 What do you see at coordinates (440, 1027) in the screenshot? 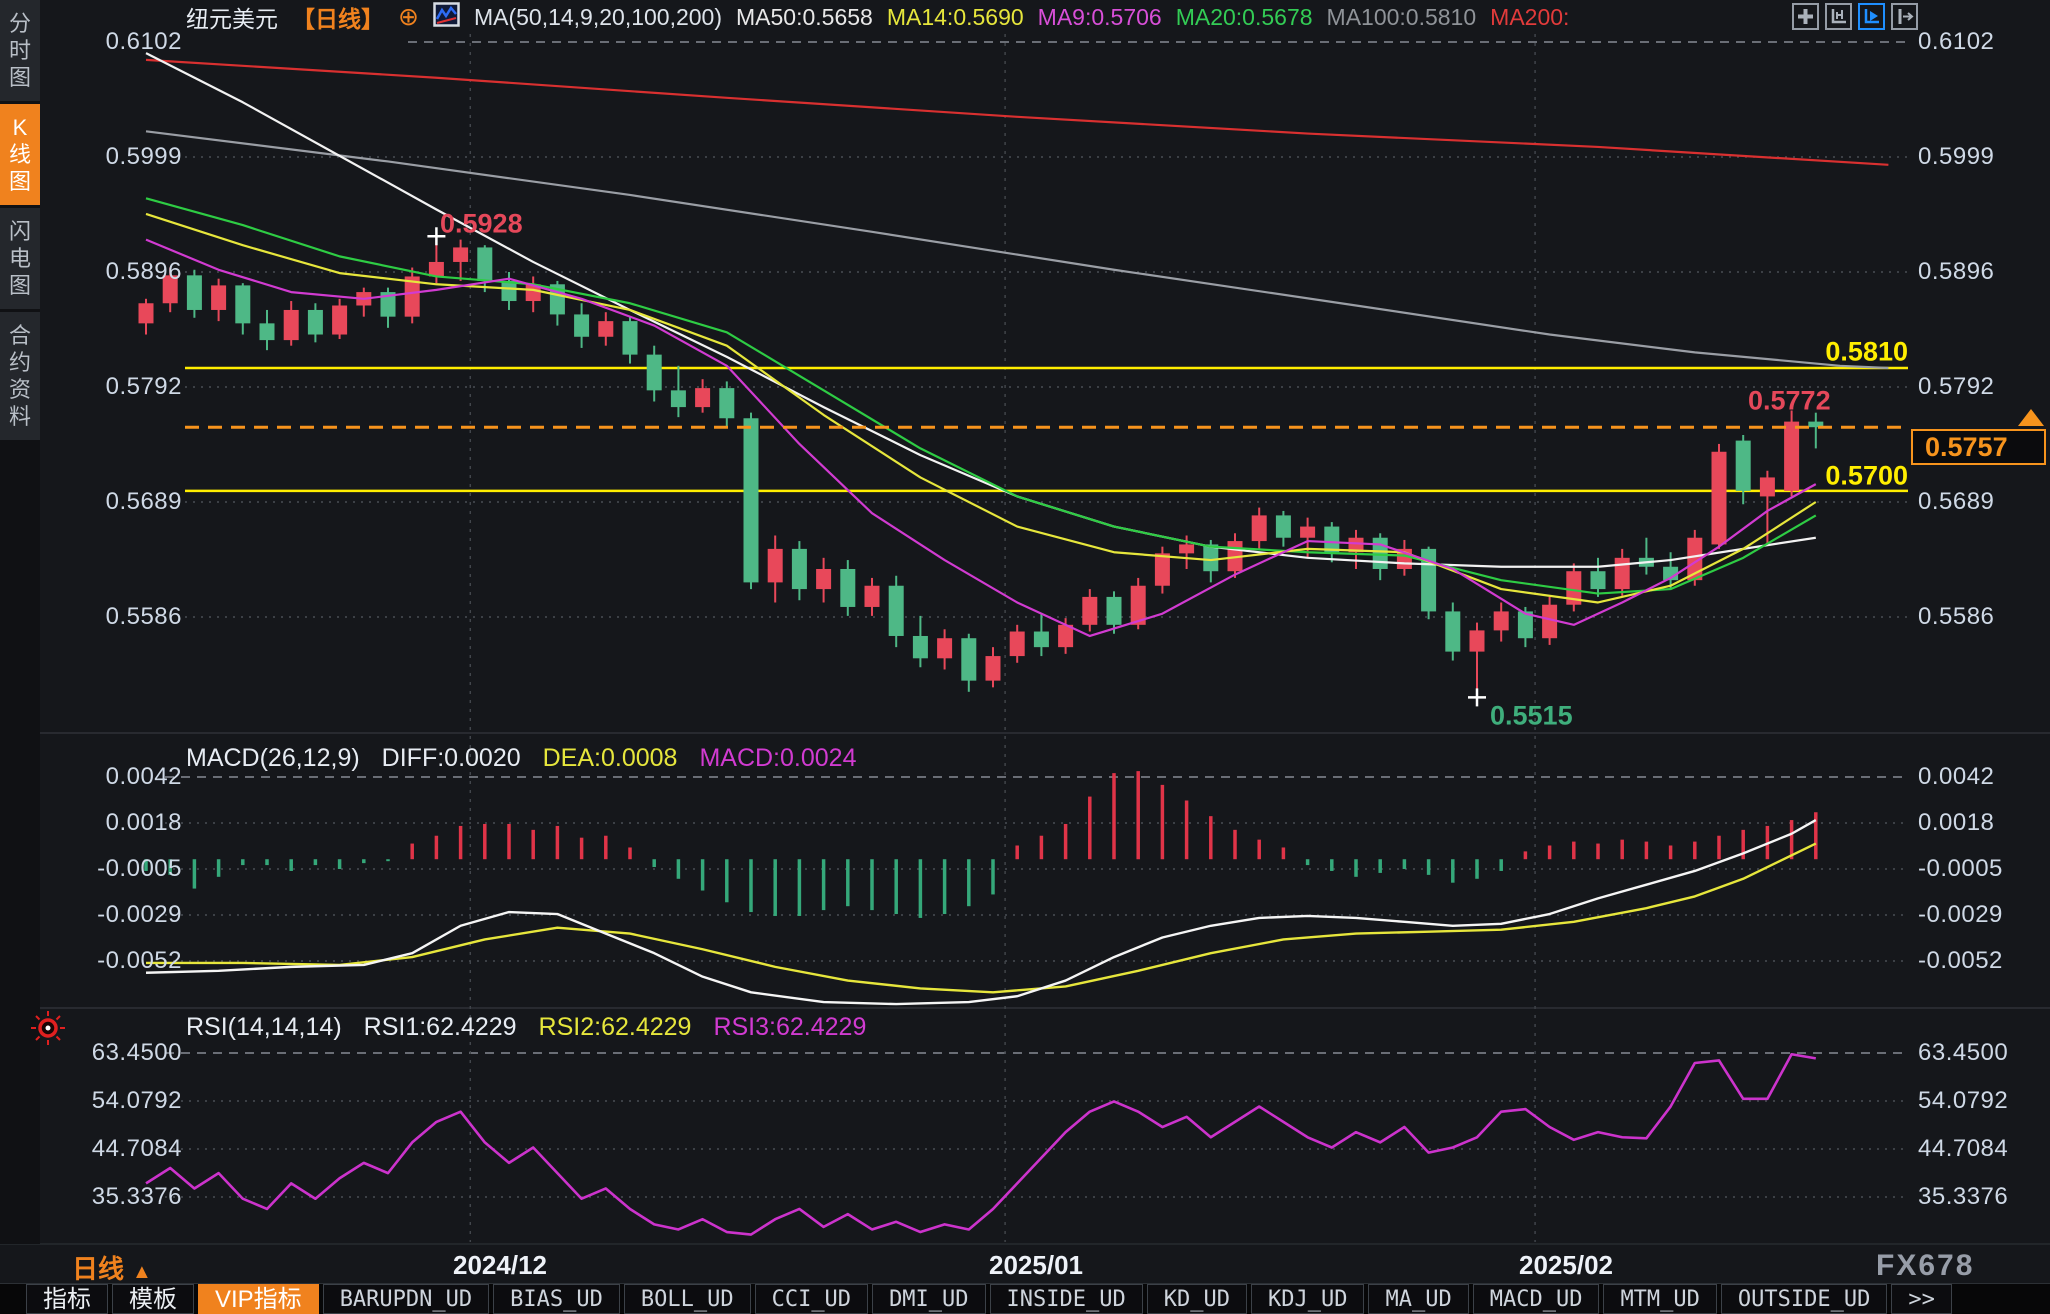
I see `rsi1-value: RSI1:62.4229` at bounding box center [440, 1027].